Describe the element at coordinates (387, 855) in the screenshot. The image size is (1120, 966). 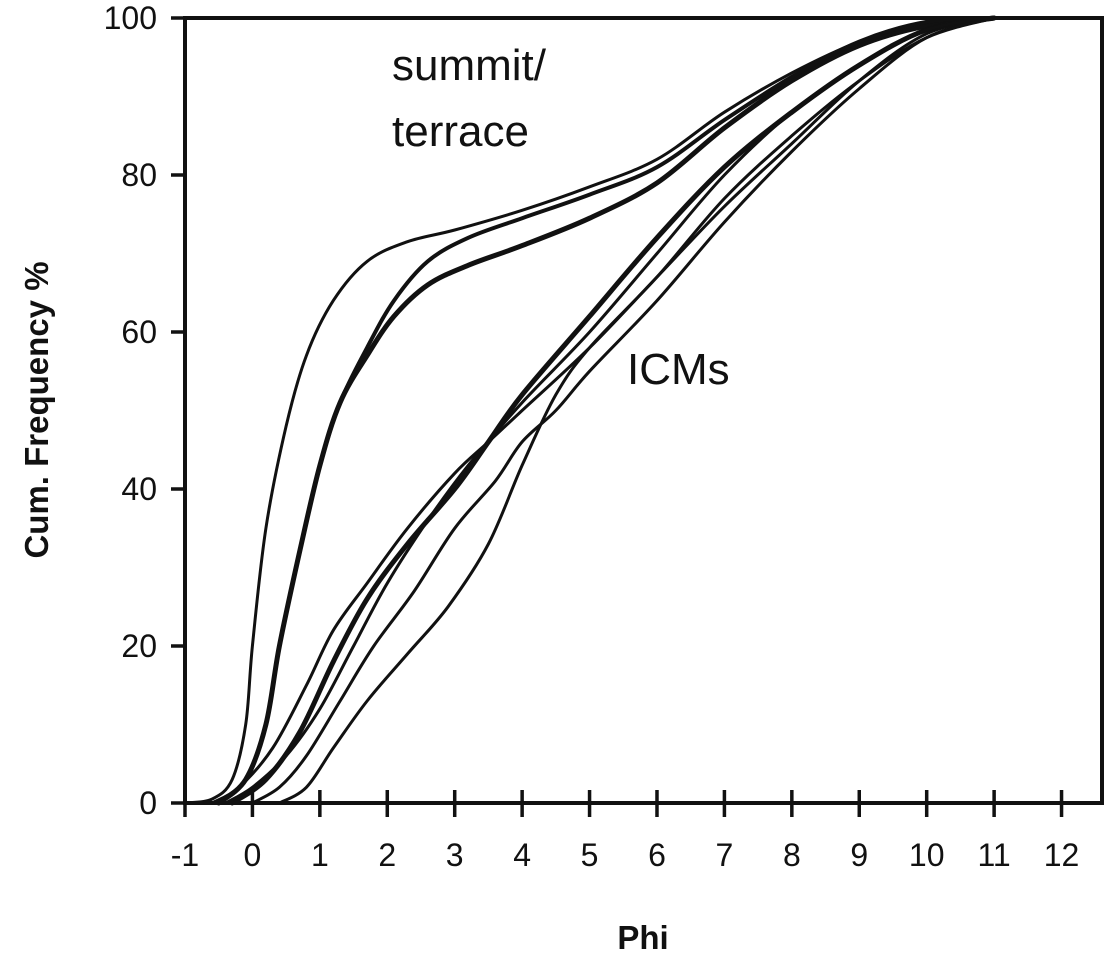
I see `x-tick-label-2: 2` at that location.